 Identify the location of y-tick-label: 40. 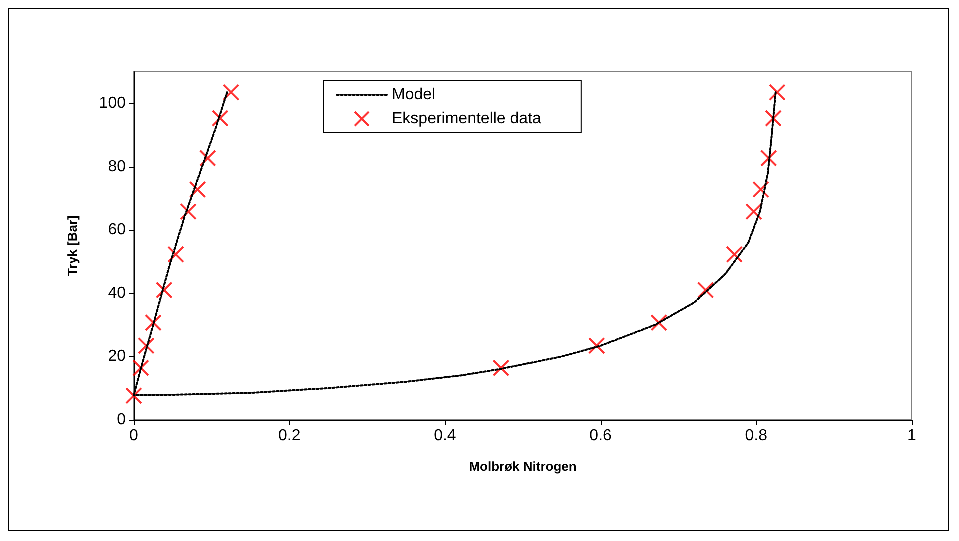
(117, 293).